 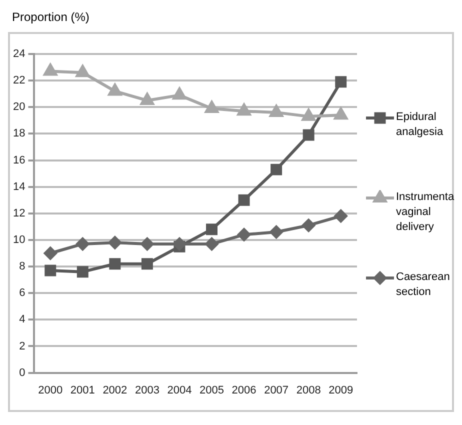 What do you see at coordinates (308, 390) in the screenshot?
I see `x-tick-label: 2008` at bounding box center [308, 390].